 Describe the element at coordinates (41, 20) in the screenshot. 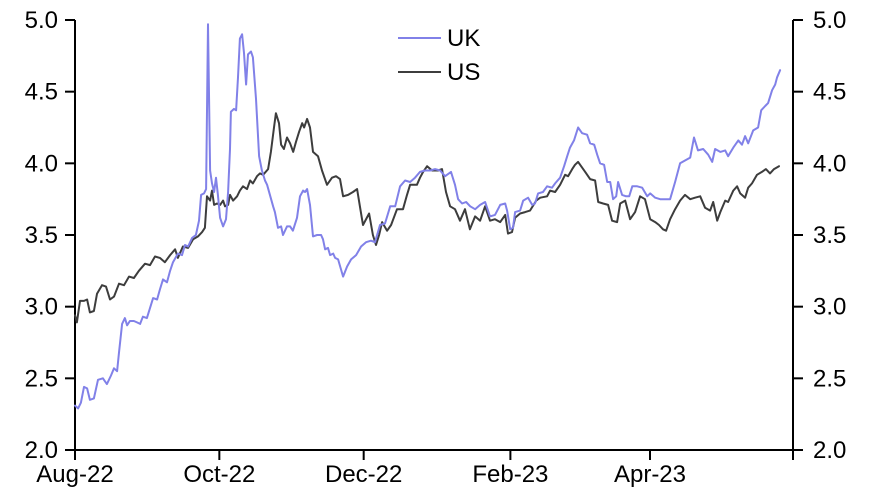

I see `left-y-tick-label: 5.0` at that location.